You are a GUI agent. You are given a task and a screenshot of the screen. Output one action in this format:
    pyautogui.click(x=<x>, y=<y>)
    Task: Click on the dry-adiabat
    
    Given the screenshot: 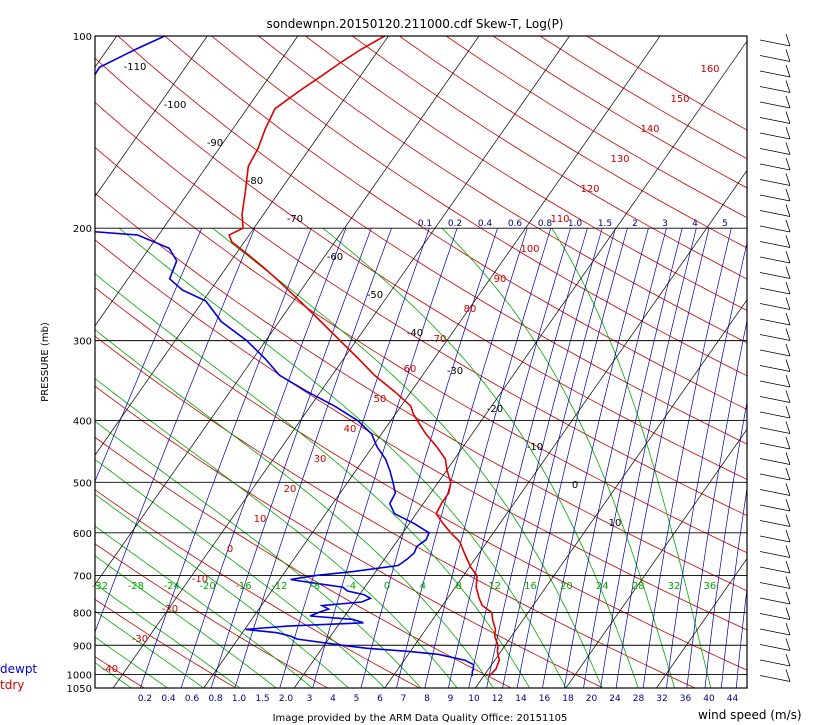 What is the action you would take?
    pyautogui.click(x=573, y=142)
    